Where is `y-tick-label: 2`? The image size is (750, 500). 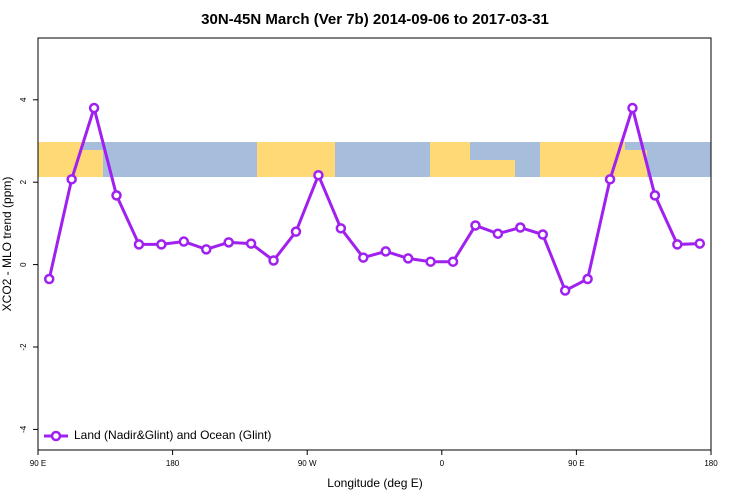 y-tick-label: 2 is located at coordinates (23, 181).